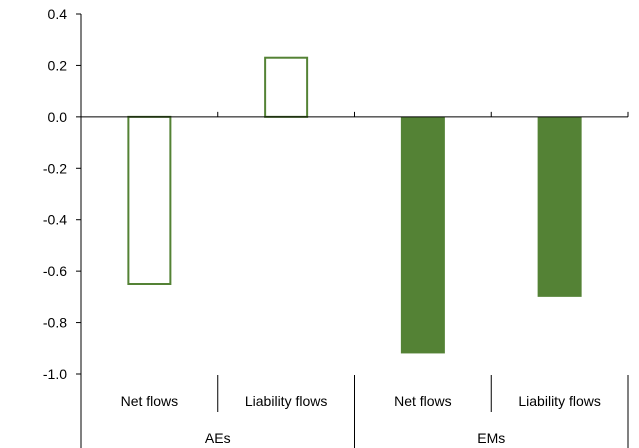 The height and width of the screenshot is (448, 639). I want to click on y-tick-label: -0.8, so click(55, 323).